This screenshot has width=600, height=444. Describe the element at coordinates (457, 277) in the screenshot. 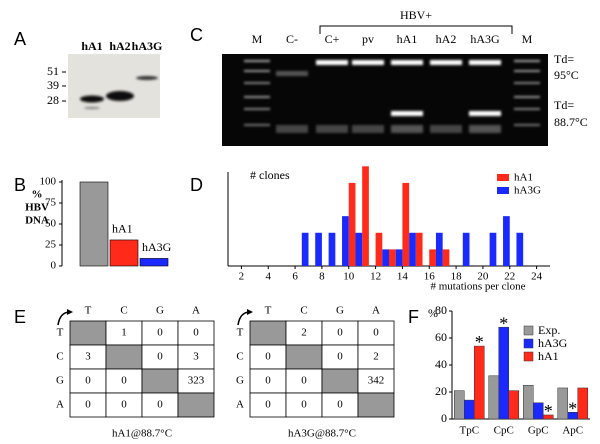

I see `x-tick-label: 18` at that location.